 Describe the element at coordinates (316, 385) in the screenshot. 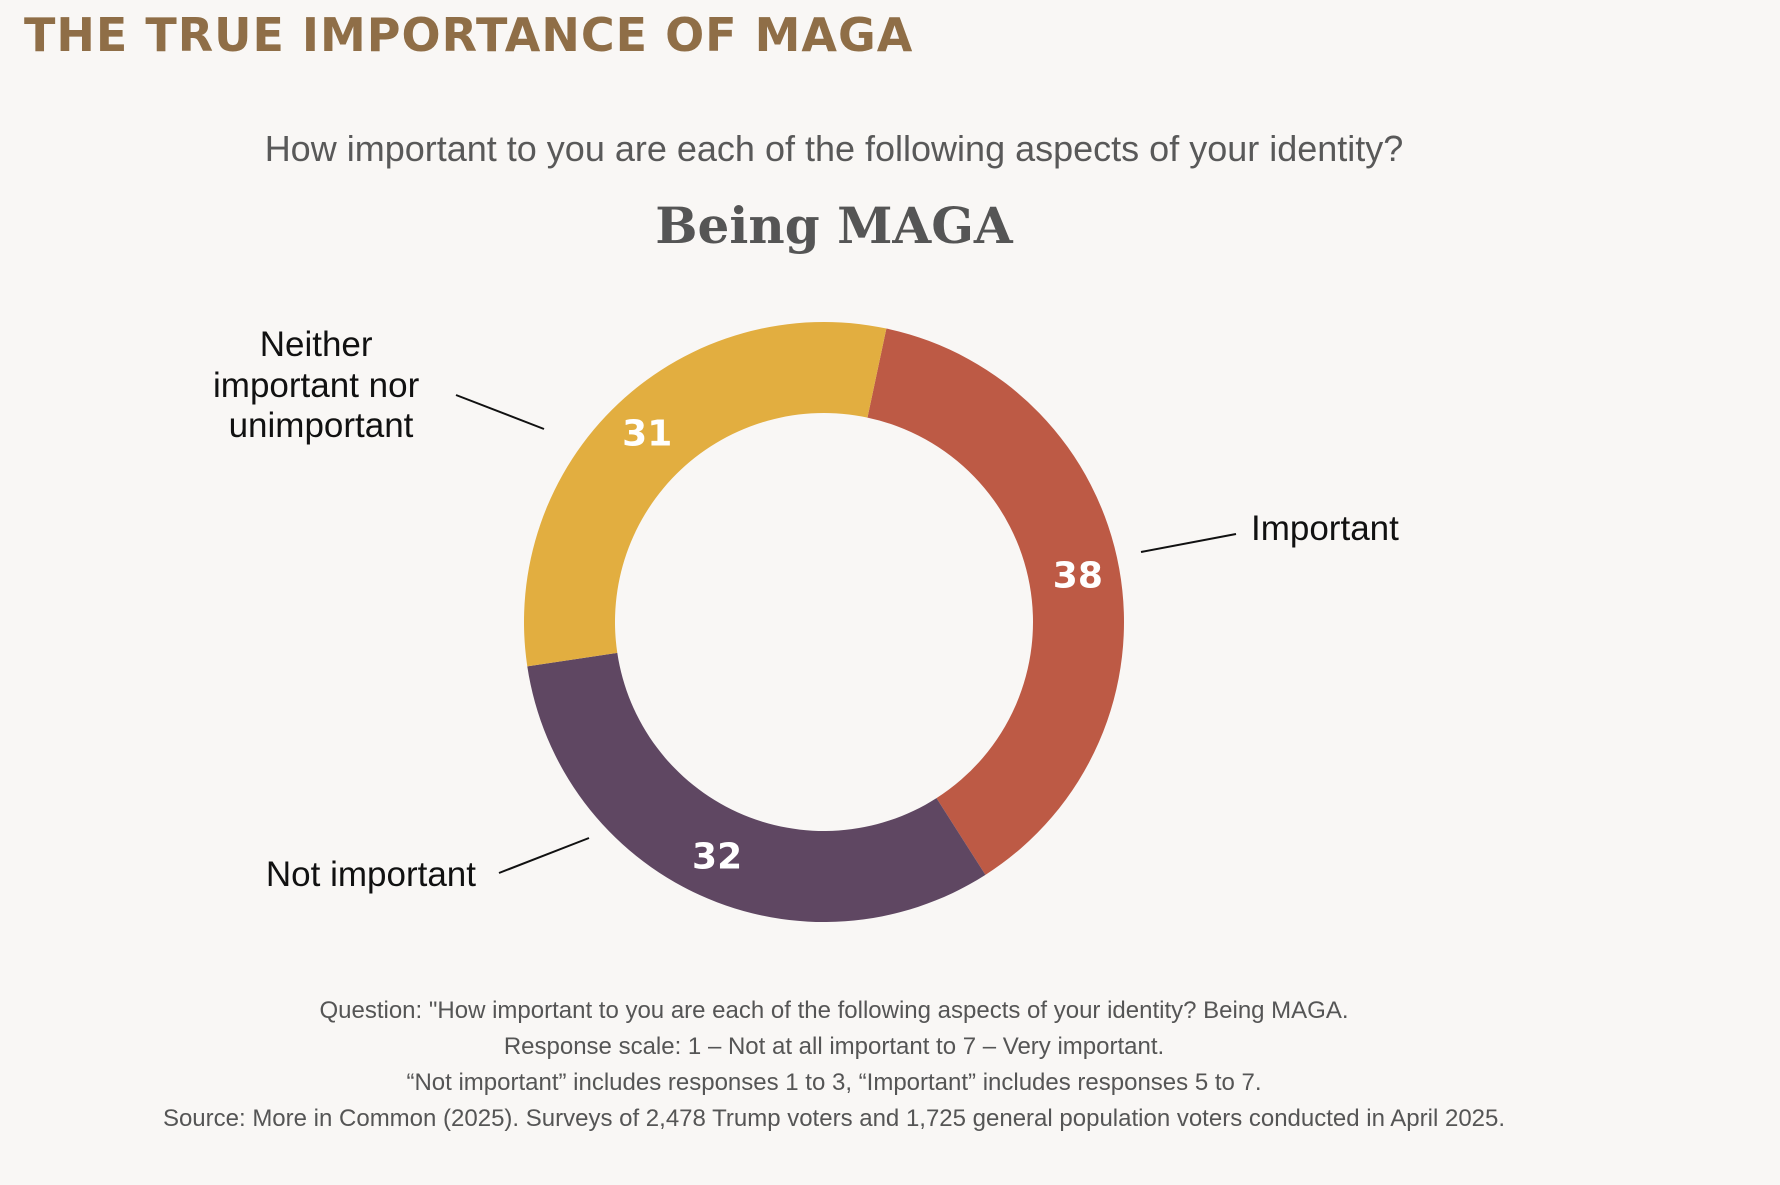

I see `callout-neither-line-2: important nor` at that location.